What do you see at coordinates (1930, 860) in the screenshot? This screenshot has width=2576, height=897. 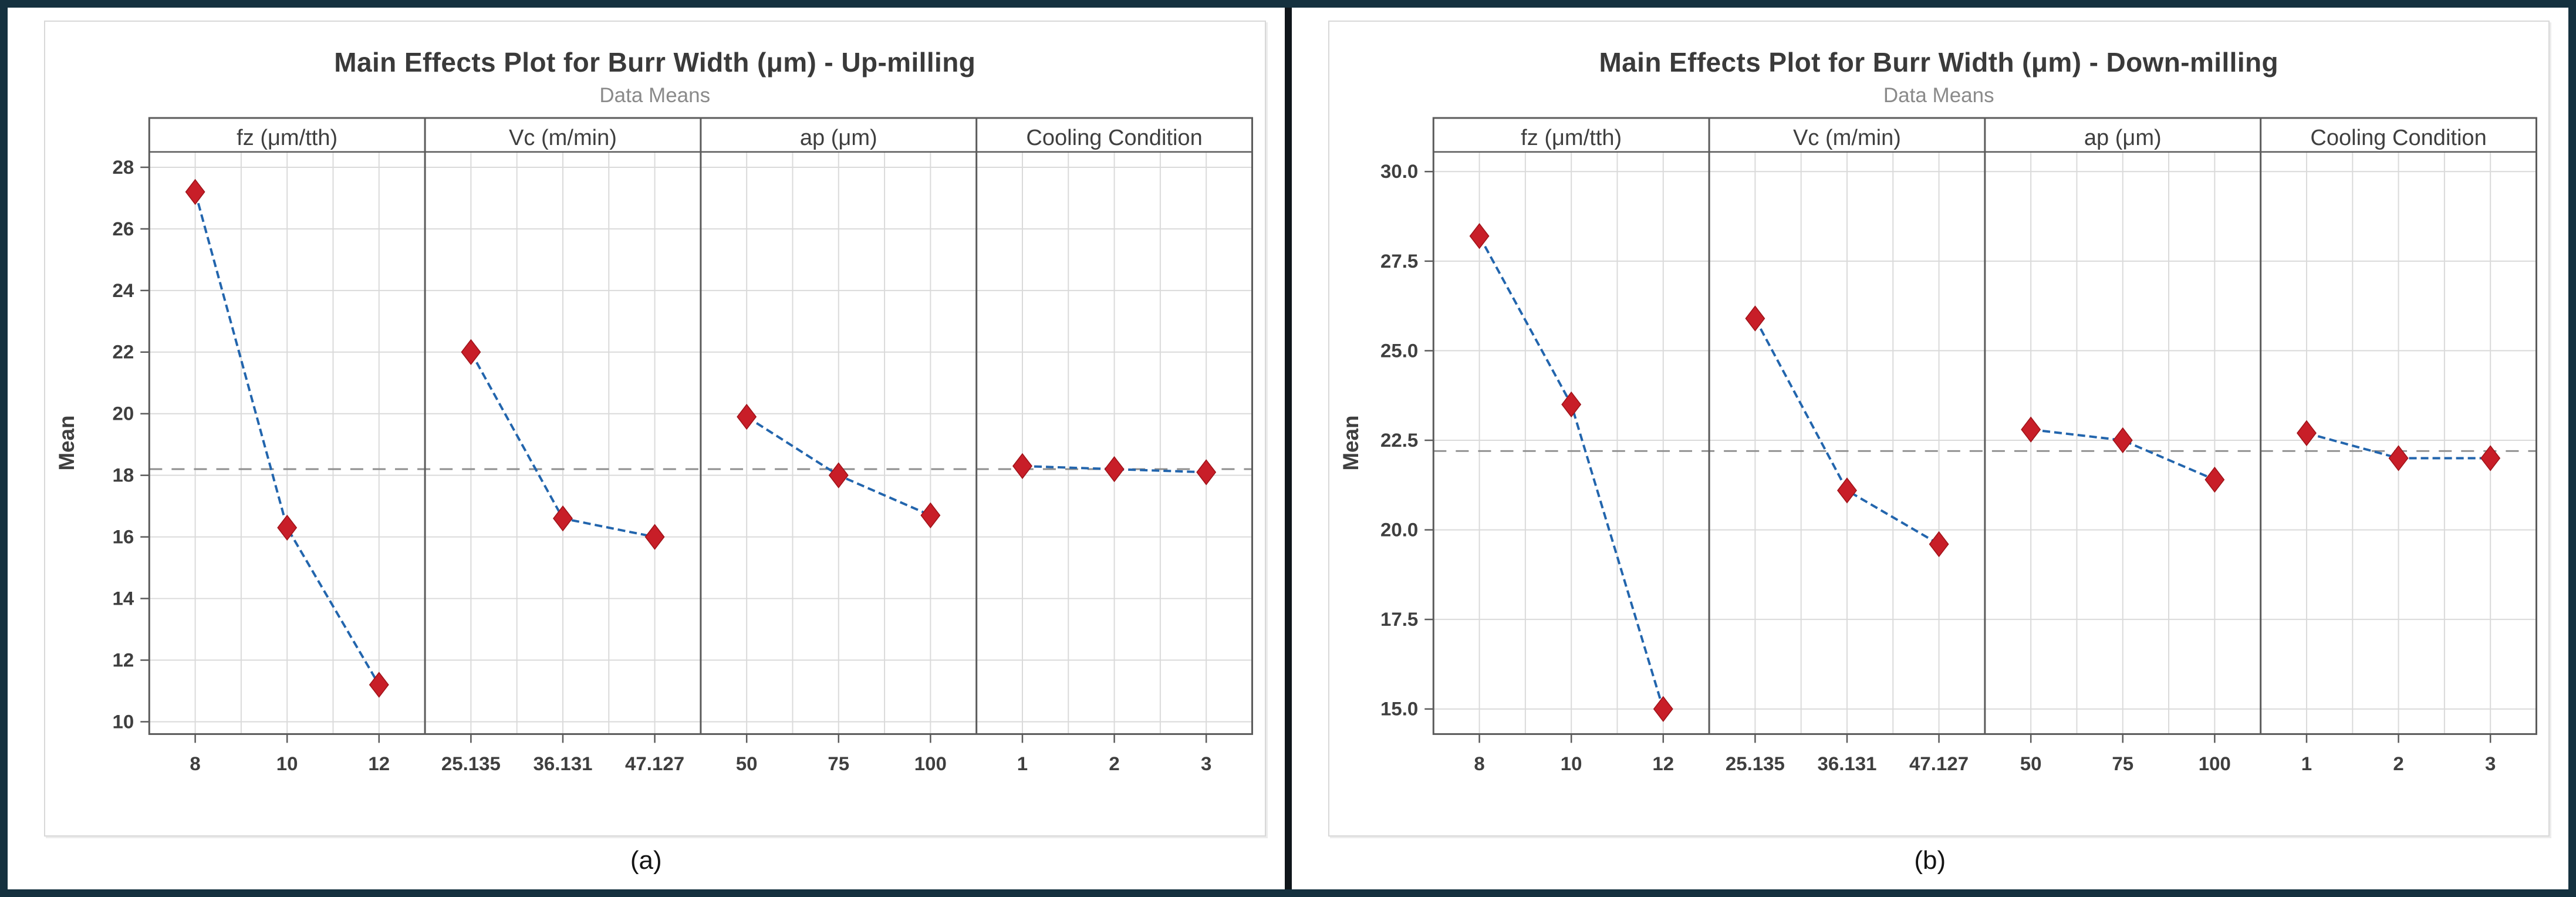 I see `chart-b-caption: (b)` at bounding box center [1930, 860].